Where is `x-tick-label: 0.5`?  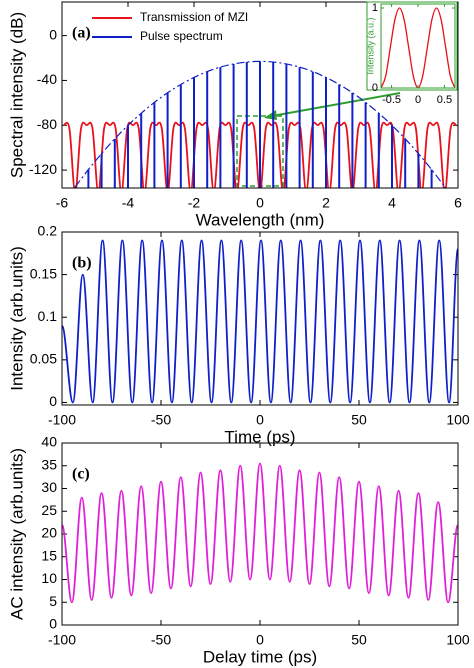 x-tick-label: 0.5 is located at coordinates (444, 100).